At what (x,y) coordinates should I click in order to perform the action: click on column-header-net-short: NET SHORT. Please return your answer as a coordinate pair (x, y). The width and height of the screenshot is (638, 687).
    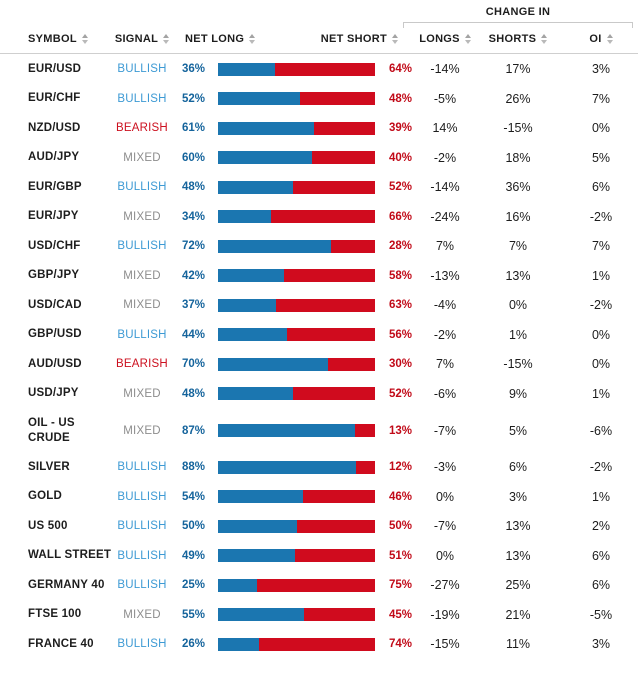
    Looking at the image, I should click on (338, 39).